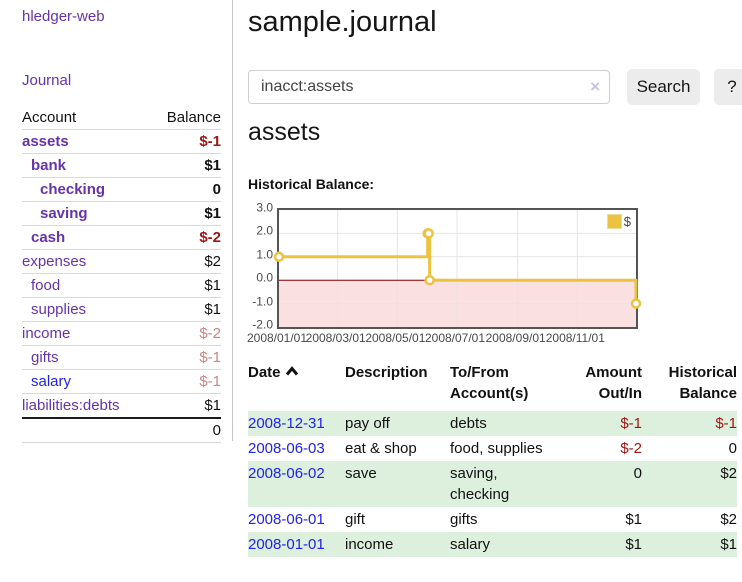 The image size is (742, 582). I want to click on sidebar-account-link-food: food, so click(46, 285).